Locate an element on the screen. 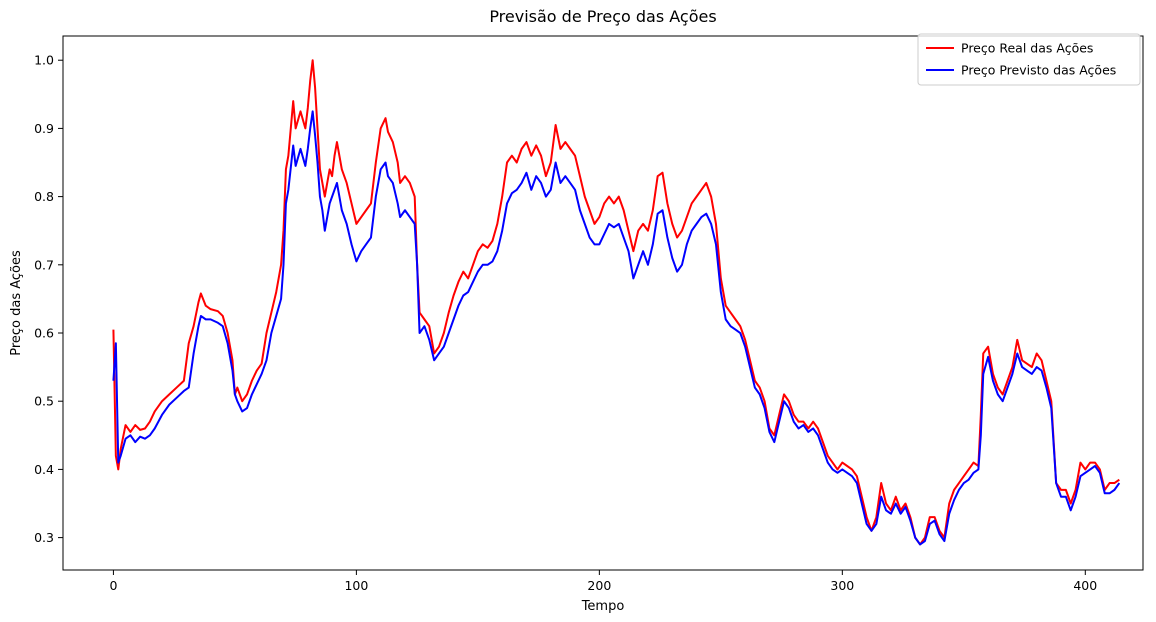 This screenshot has height=622, width=1156. y-tick-label: 0.6 is located at coordinates (44, 333).